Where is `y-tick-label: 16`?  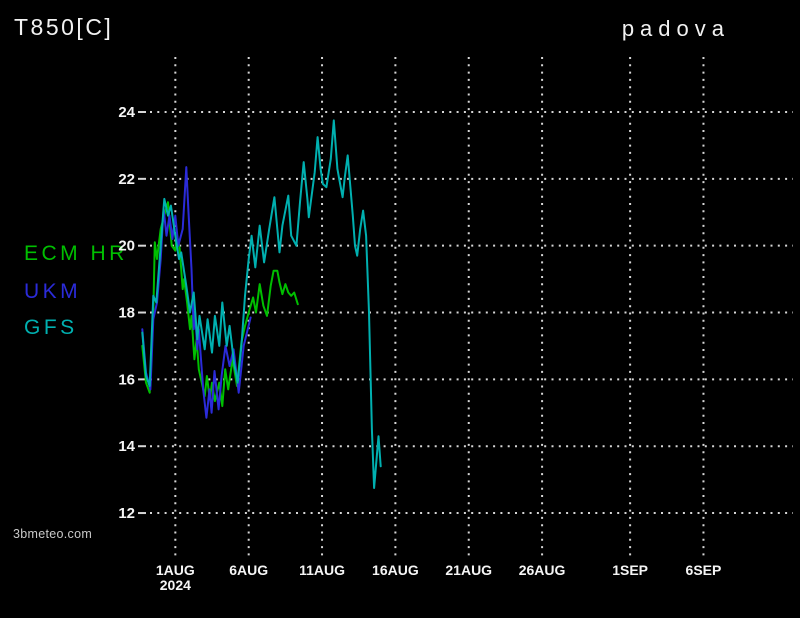
y-tick-label: 16 is located at coordinates (126, 379).